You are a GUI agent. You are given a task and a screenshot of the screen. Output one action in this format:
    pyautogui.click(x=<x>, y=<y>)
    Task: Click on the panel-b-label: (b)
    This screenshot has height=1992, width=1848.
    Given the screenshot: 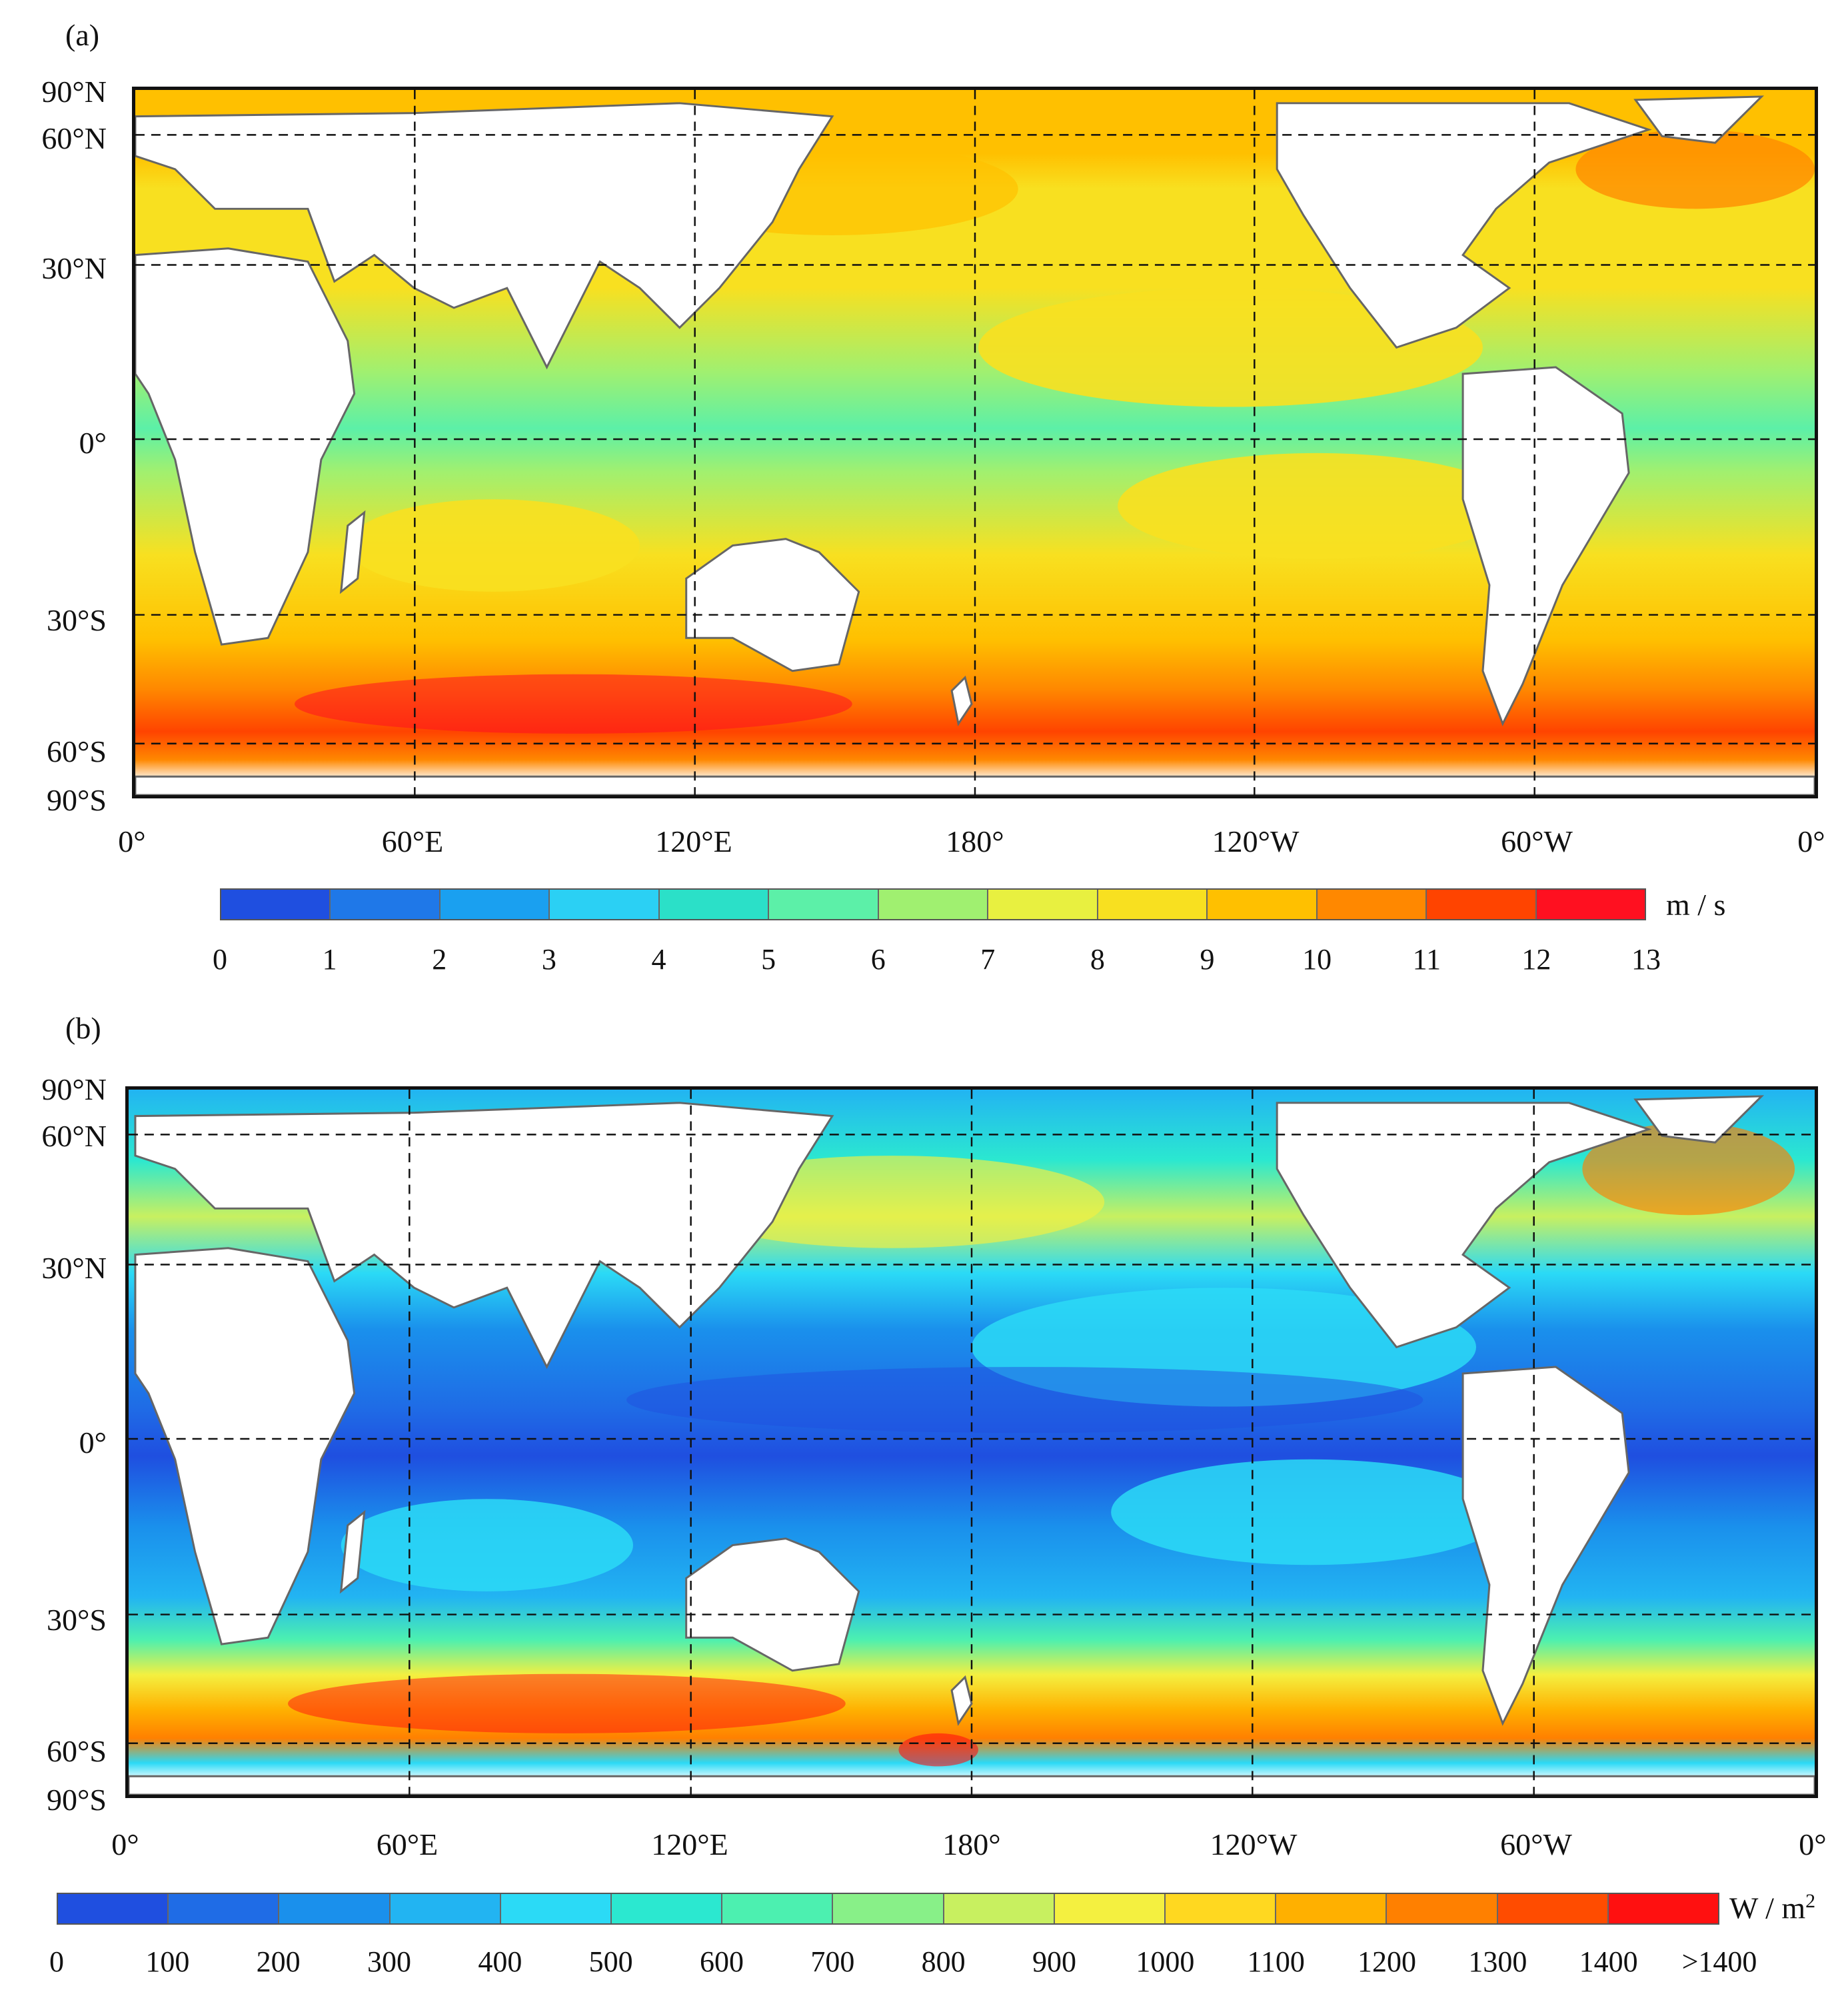 What is the action you would take?
    pyautogui.click(x=83, y=1028)
    